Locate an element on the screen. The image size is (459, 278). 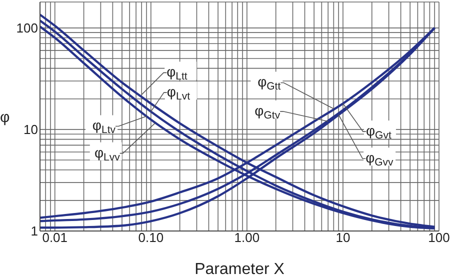
annotation: φ$_{Gtv}$ is located at coordinates (267, 112).